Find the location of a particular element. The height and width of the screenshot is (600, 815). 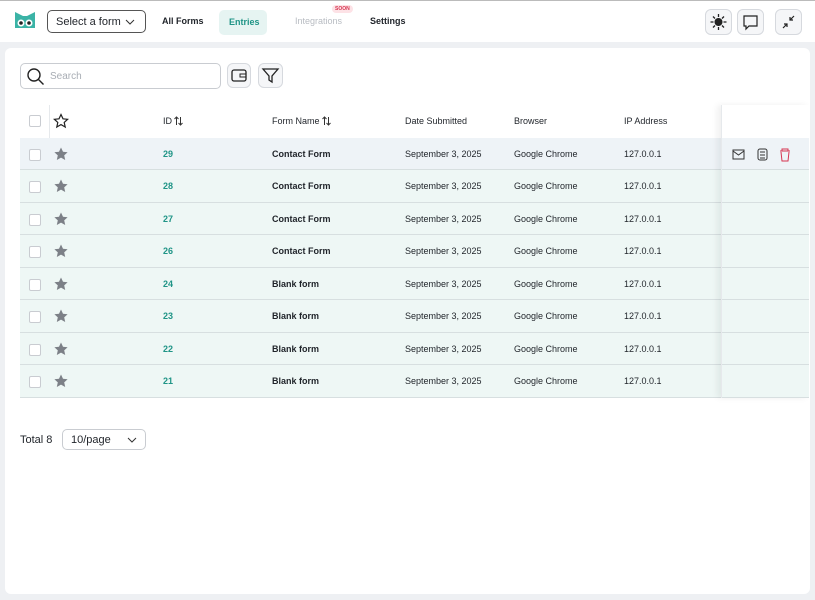

entry-id: 21 is located at coordinates (168, 381).